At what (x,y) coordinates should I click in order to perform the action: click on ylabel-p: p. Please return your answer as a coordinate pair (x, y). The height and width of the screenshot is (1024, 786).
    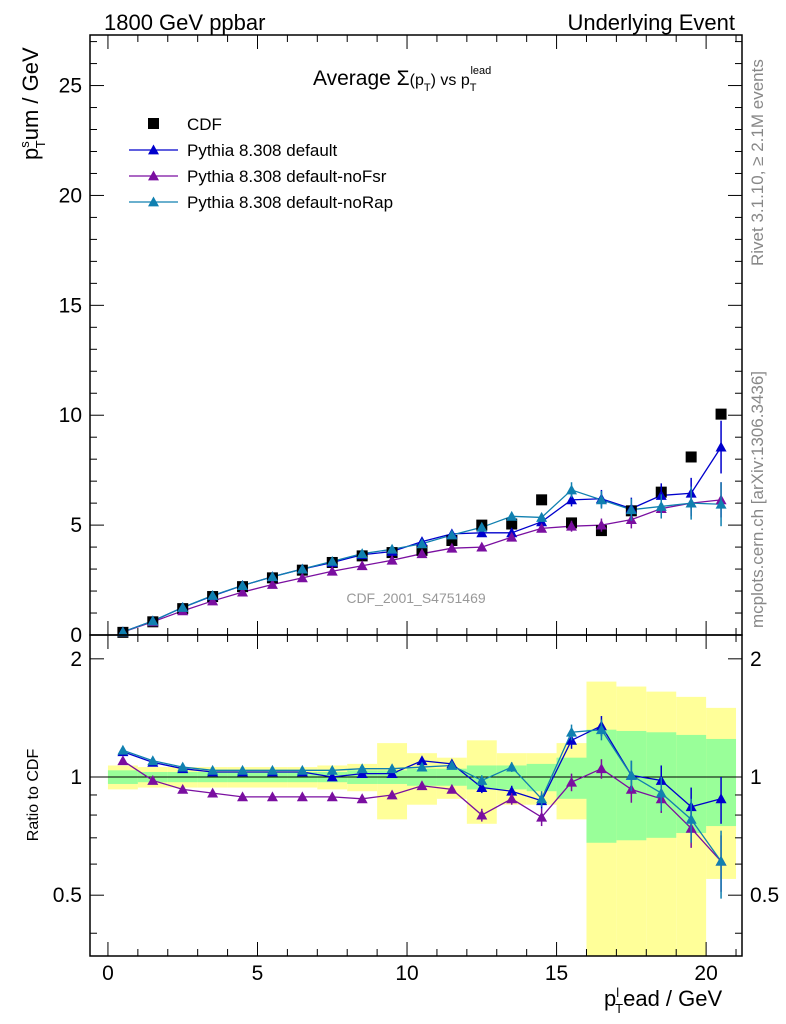
    Looking at the image, I should click on (30, 154).